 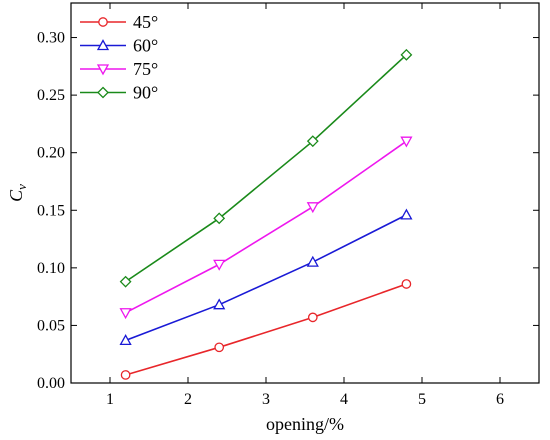 What do you see at coordinates (51, 383) in the screenshot?
I see `y-tick-label: 0.00` at bounding box center [51, 383].